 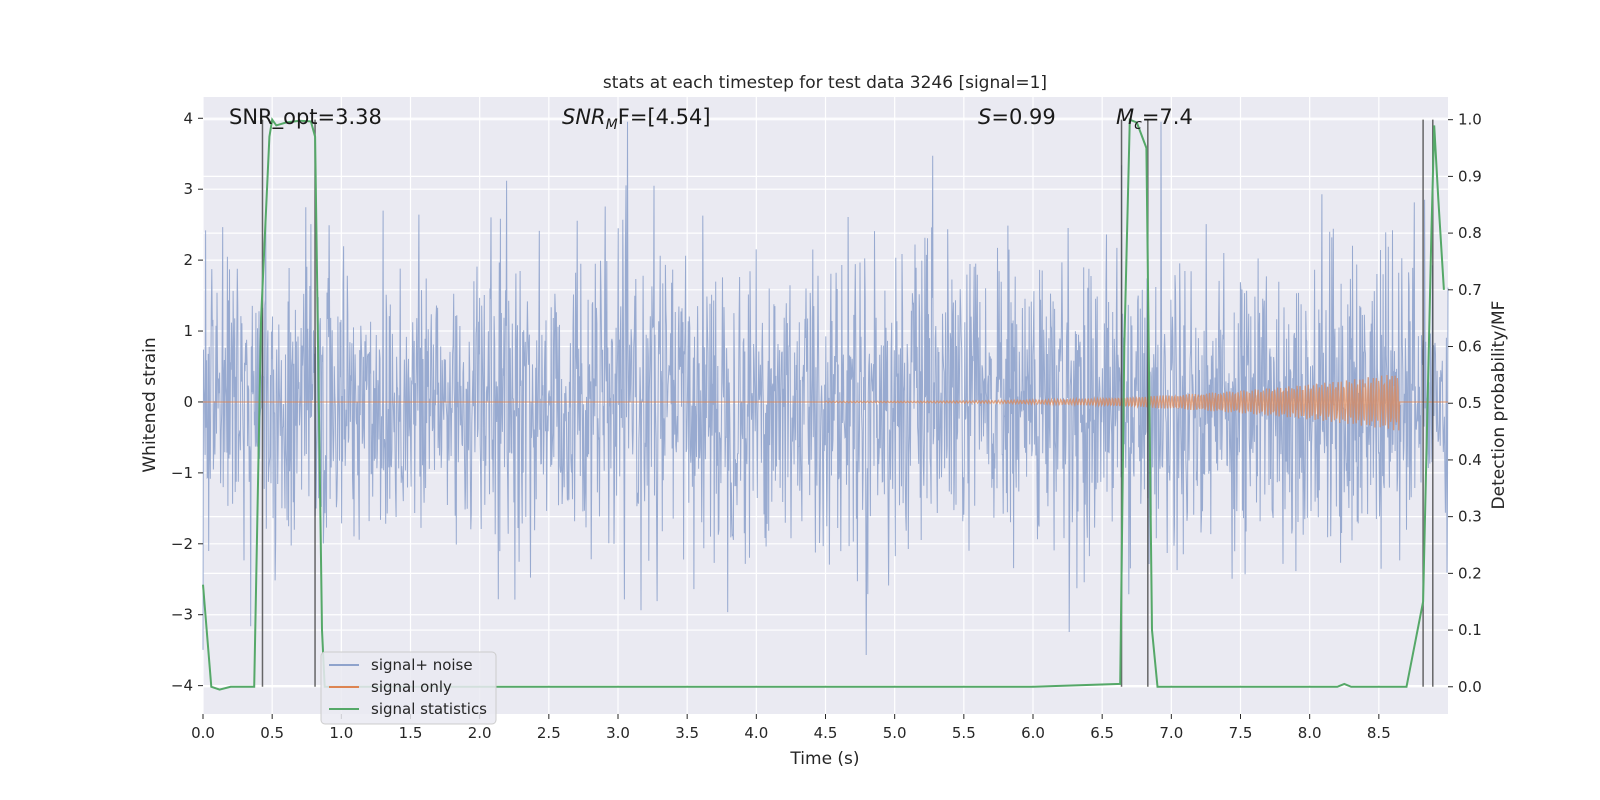 What do you see at coordinates (1167, 117) in the screenshot?
I see `annotation-mc-value: =7.4` at bounding box center [1167, 117].